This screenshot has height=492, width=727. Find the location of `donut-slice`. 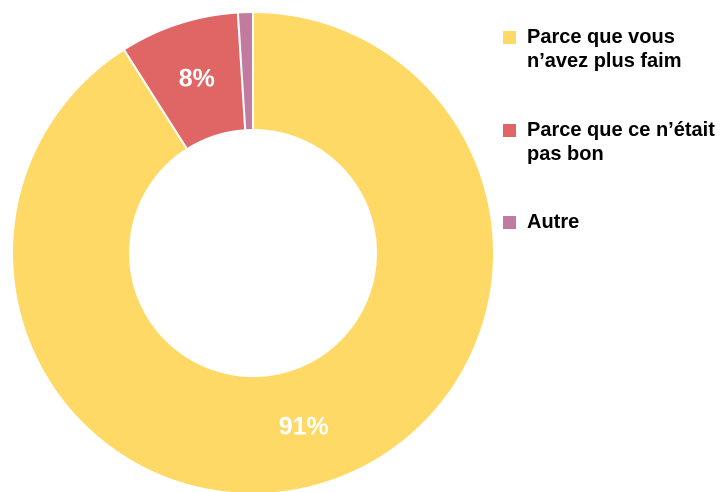

donut-slice is located at coordinates (245, 71).